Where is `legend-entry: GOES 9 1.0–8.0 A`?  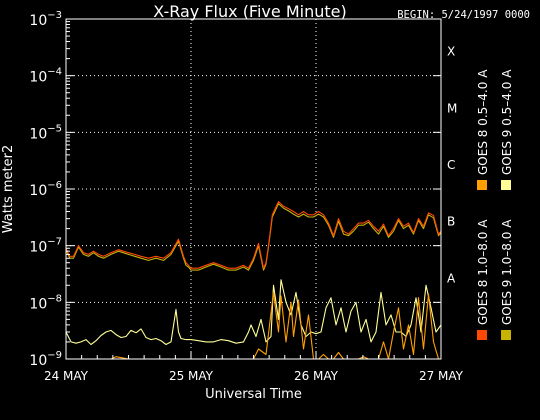 legend-entry: GOES 9 1.0–8.0 A is located at coordinates (507, 279).